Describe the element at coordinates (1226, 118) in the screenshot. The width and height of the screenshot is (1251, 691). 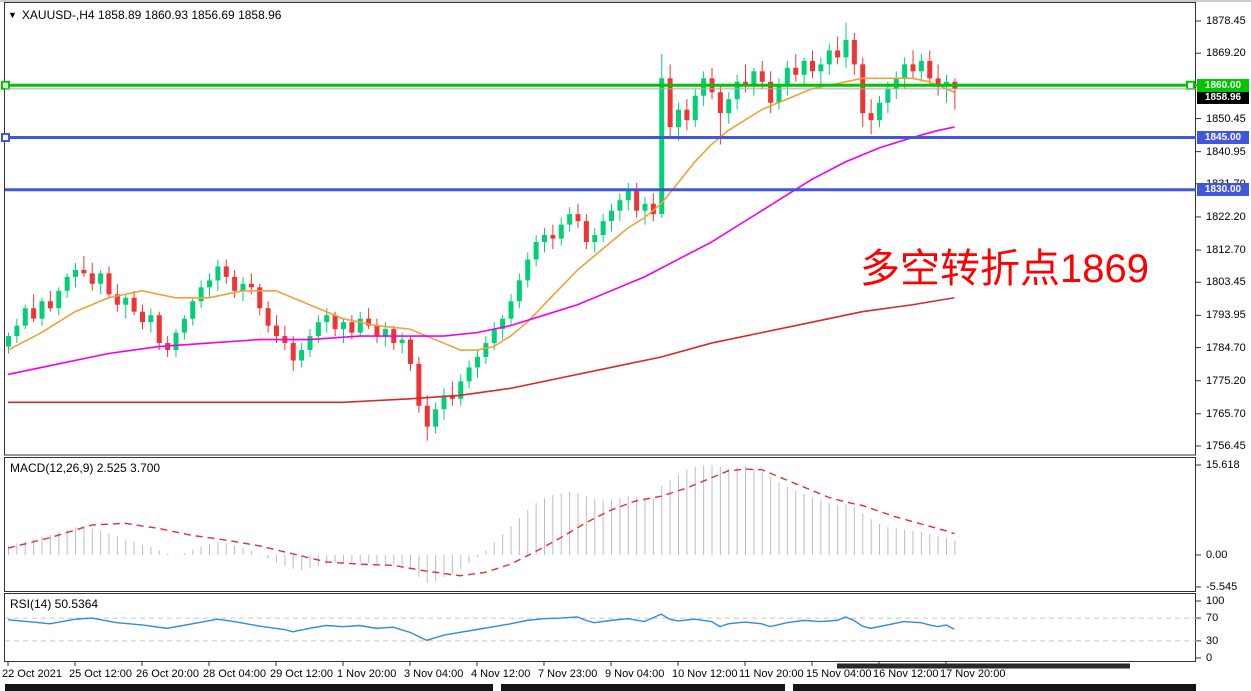
I see `price-tick-label: 1850.45` at that location.